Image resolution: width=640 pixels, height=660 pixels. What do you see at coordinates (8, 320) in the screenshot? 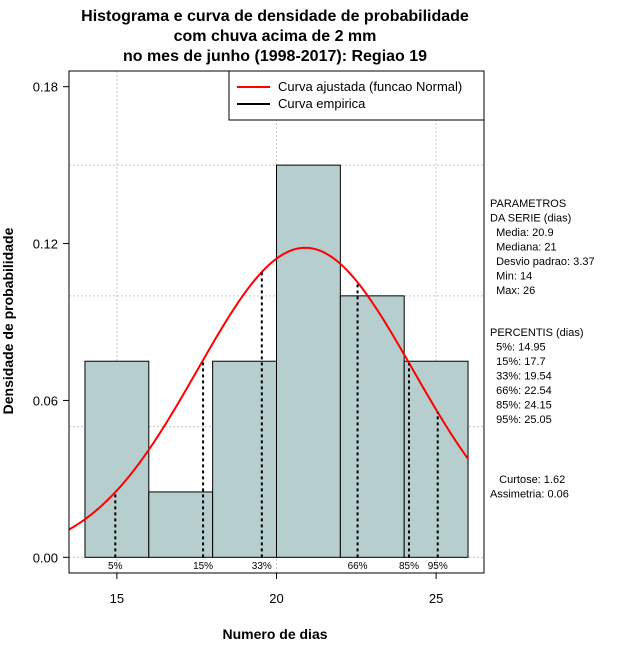
I see `y-axis-title: Densidade de probabilidade` at bounding box center [8, 320].